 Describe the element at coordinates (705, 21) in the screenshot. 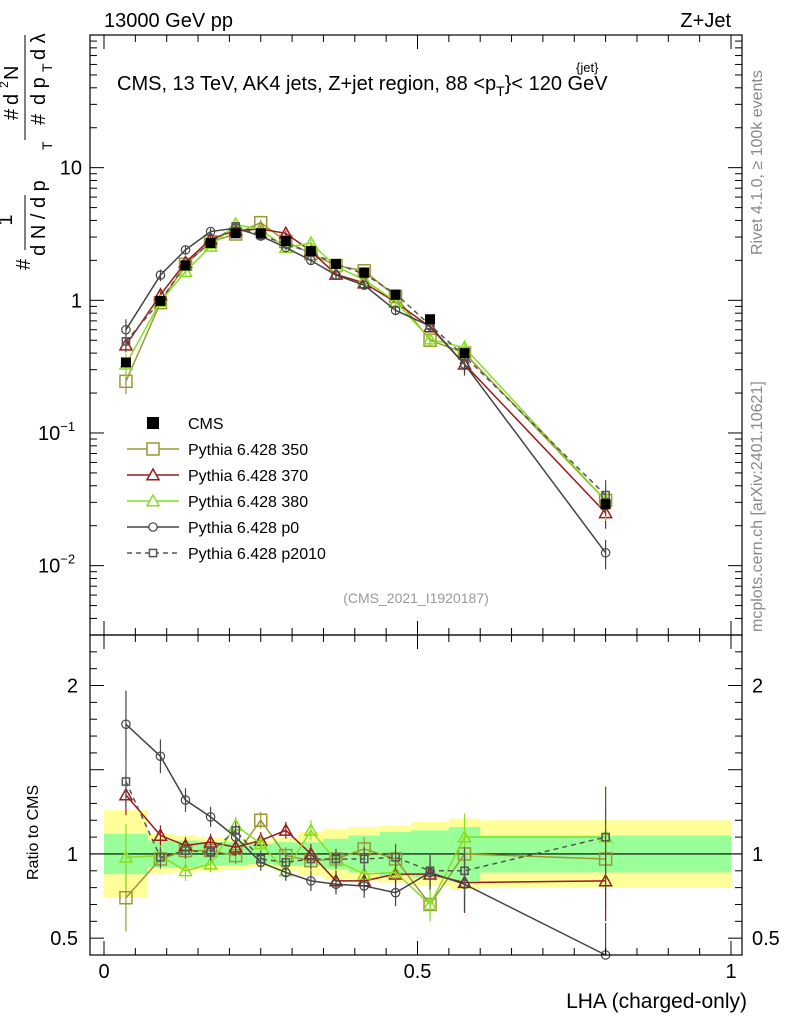

I see `process-label: Z+Jet` at that location.